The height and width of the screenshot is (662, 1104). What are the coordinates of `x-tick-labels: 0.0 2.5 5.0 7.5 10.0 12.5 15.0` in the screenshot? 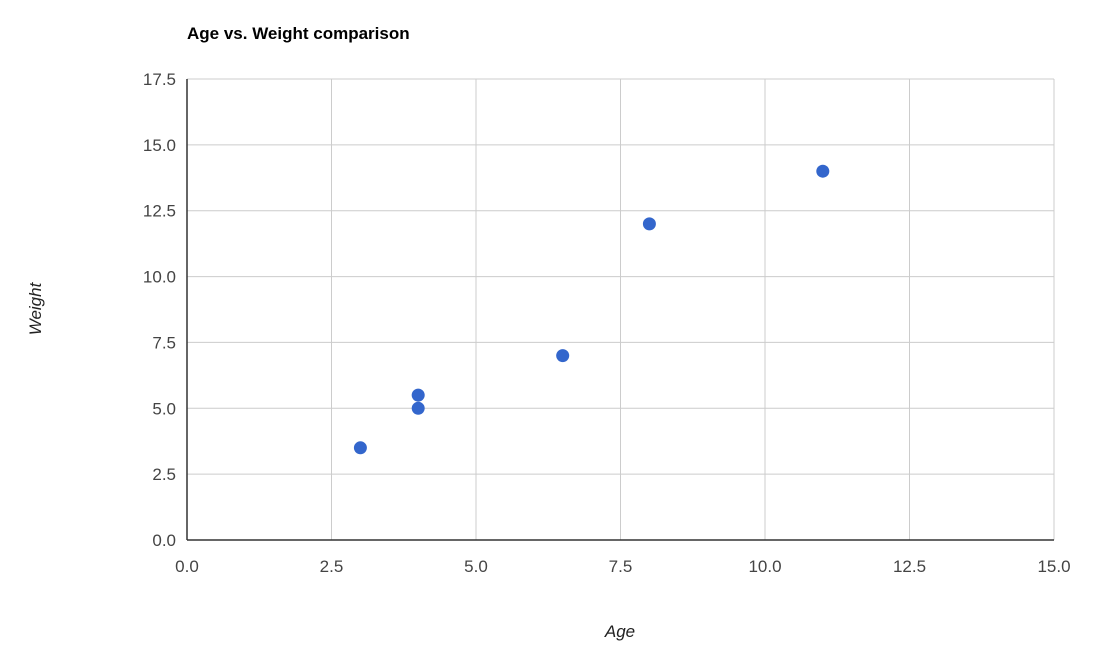 It's located at (622, 566).